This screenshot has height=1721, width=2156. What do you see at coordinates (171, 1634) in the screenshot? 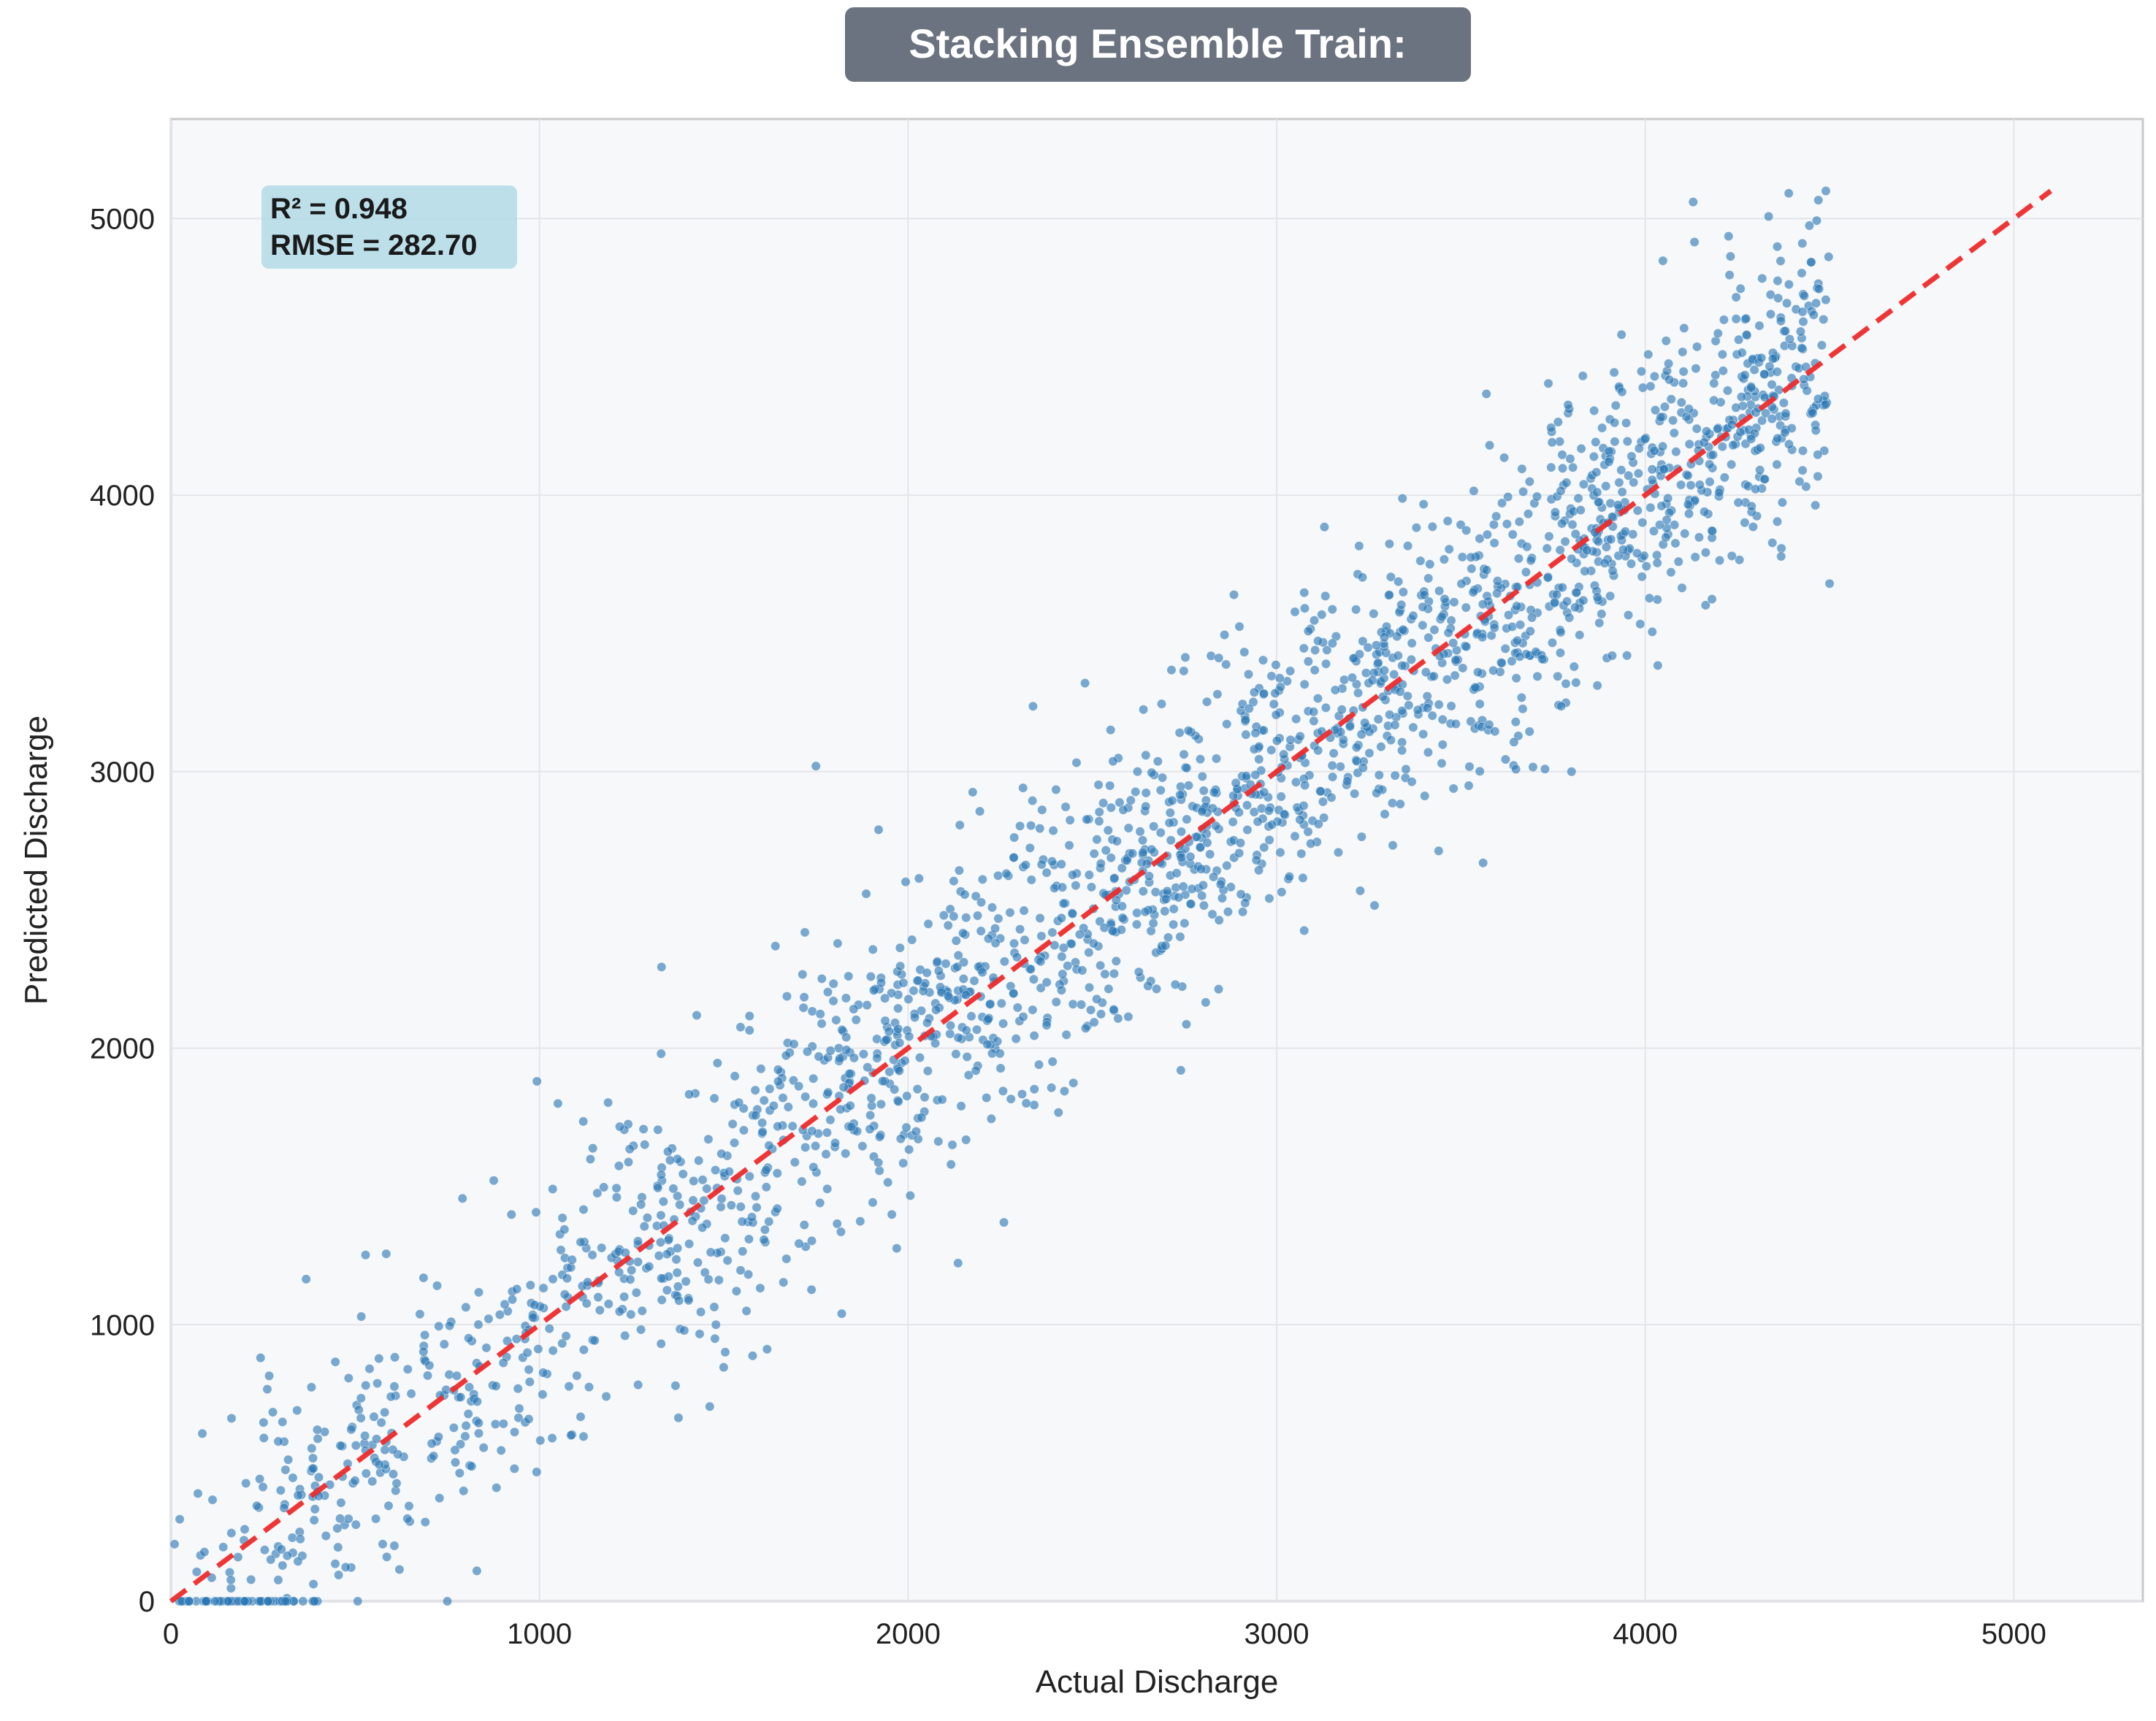
I see `x-tick-label-0: 0` at bounding box center [171, 1634].